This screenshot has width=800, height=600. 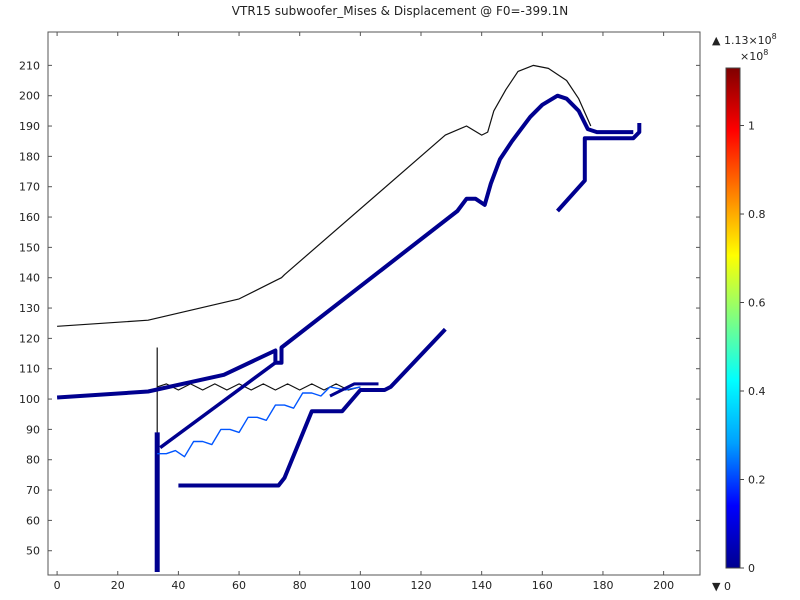 What do you see at coordinates (29, 247) in the screenshot?
I see `y-tick-label: 150` at bounding box center [29, 247].